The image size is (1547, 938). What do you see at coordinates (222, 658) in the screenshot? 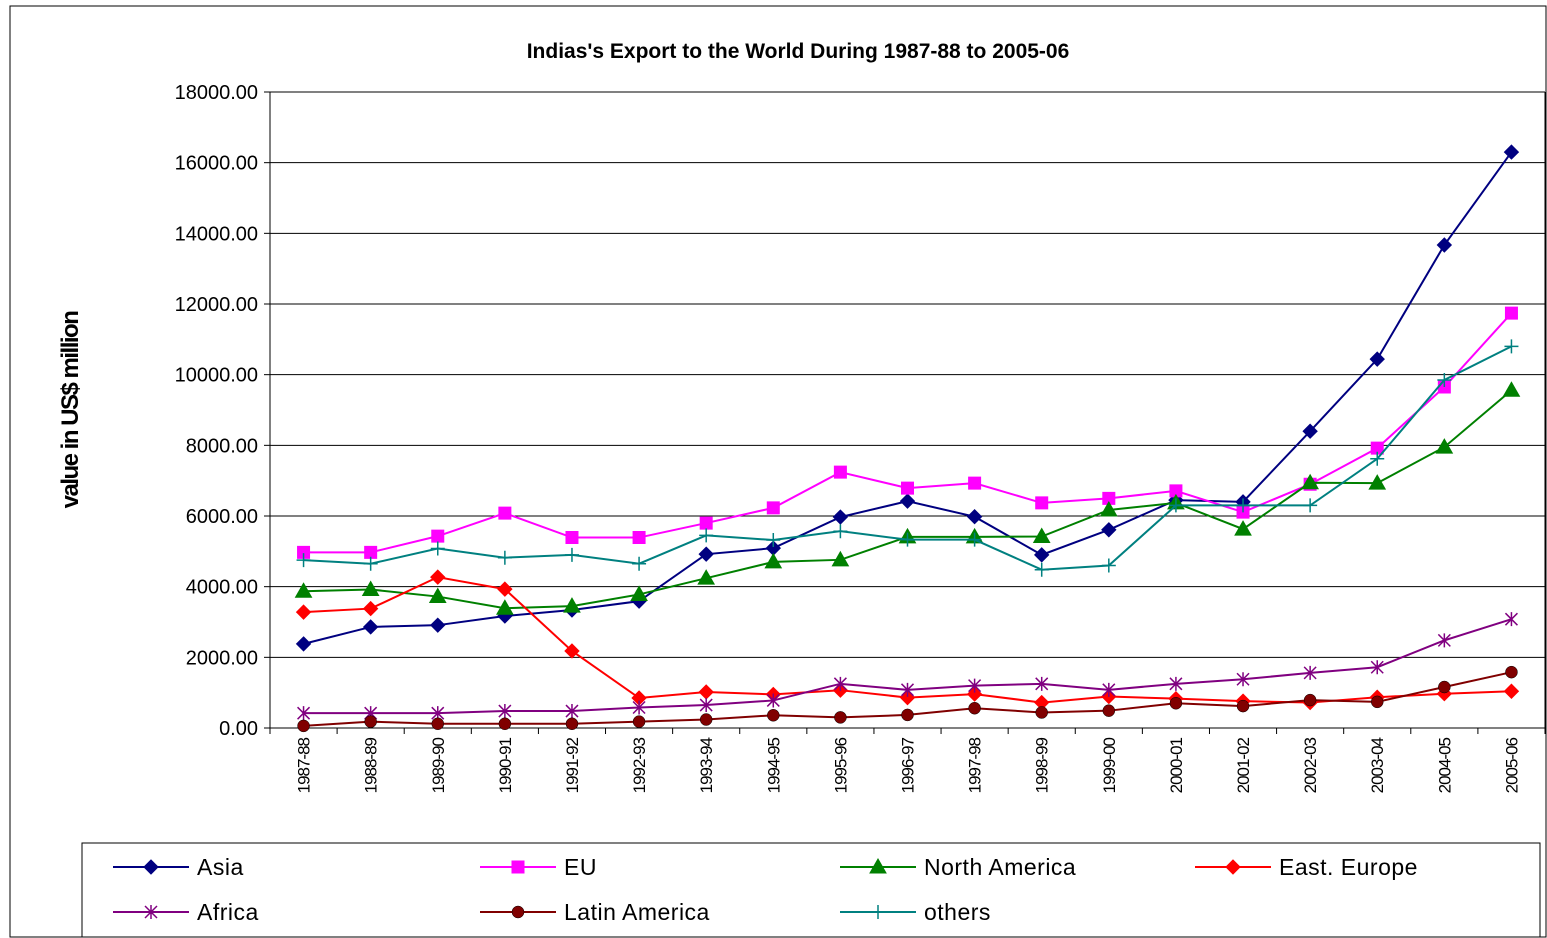
I see `y-tick-label: 2000.00` at bounding box center [222, 658].